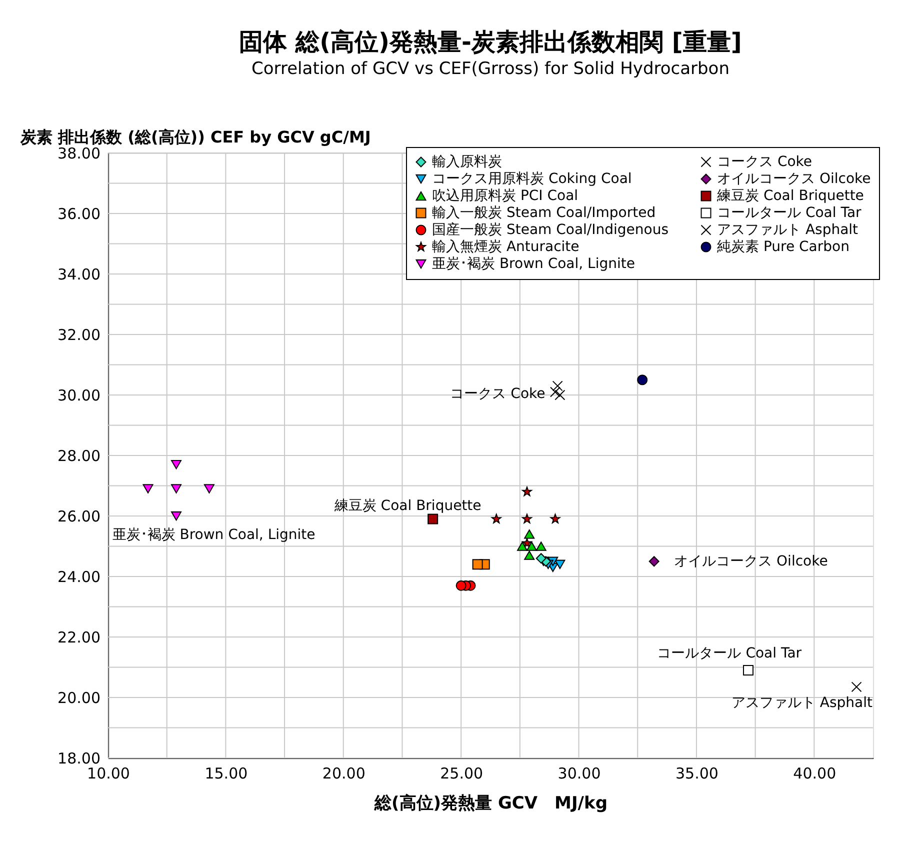 This screenshot has width=918, height=868. What do you see at coordinates (79, 517) in the screenshot?
I see `y-tick-label: 26.00` at bounding box center [79, 517].